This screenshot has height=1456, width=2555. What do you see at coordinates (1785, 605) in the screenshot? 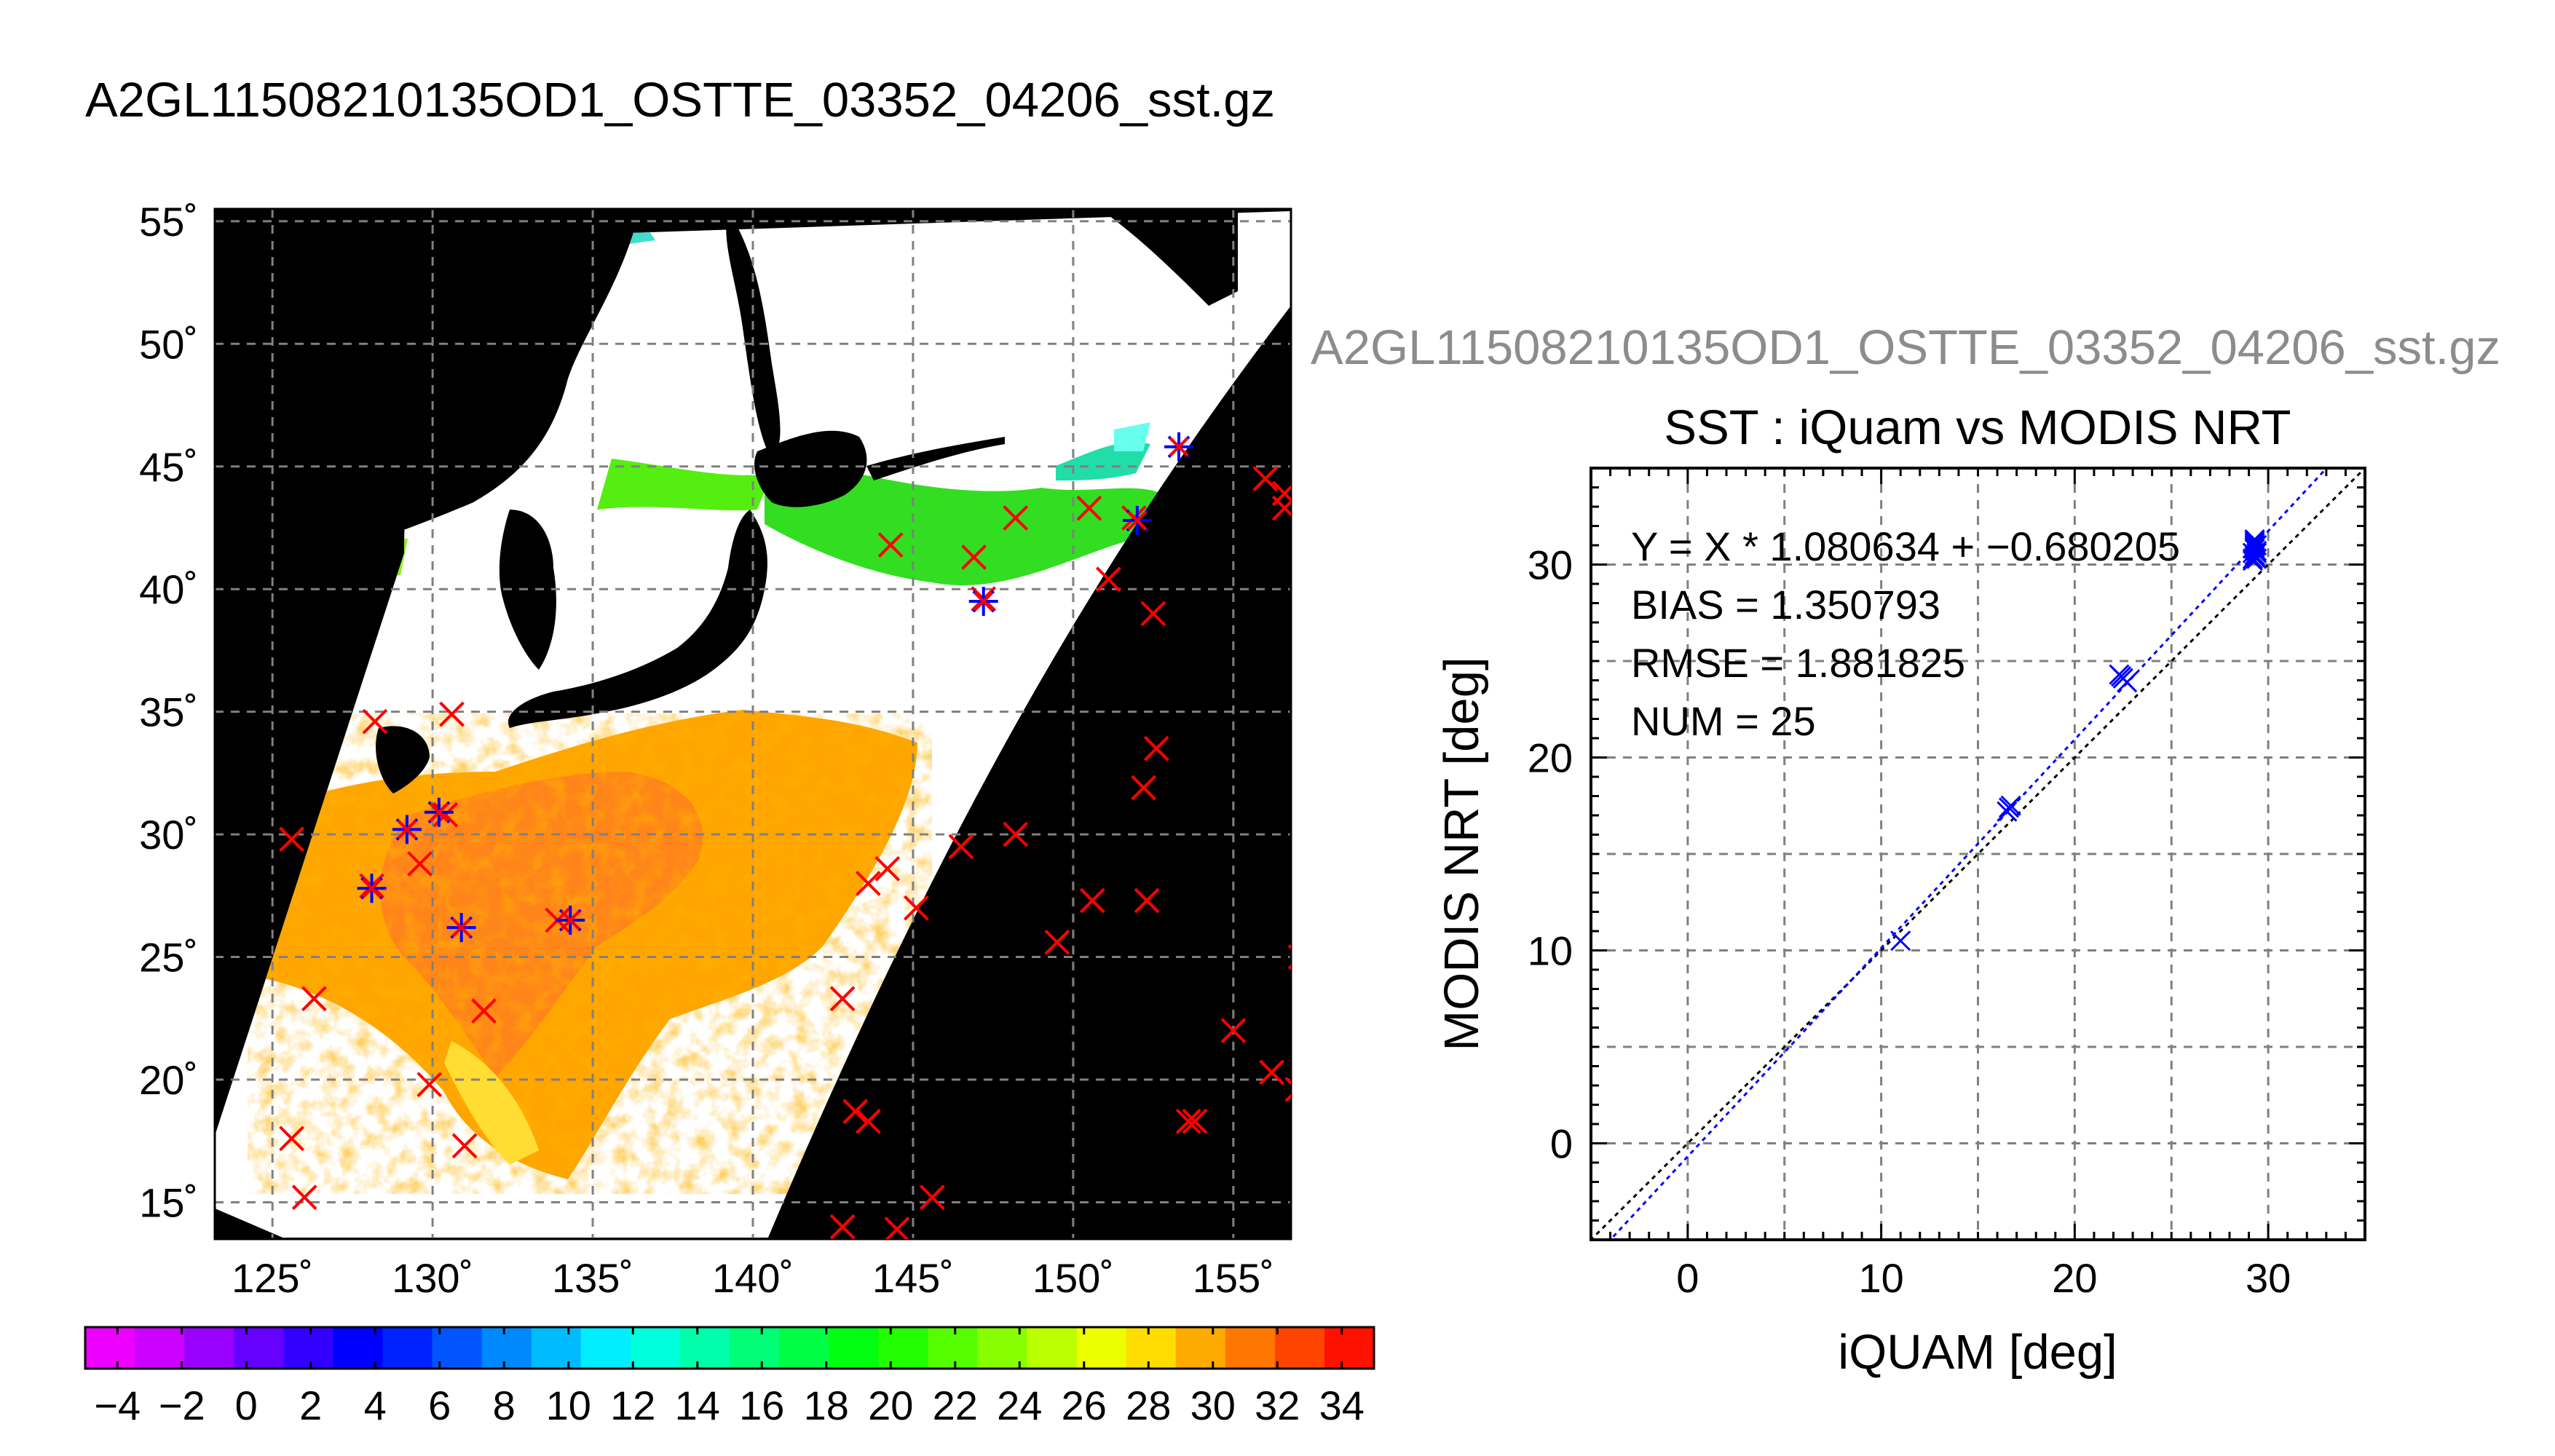
I see `bias-label: BIAS = 1.350793` at bounding box center [1785, 605].